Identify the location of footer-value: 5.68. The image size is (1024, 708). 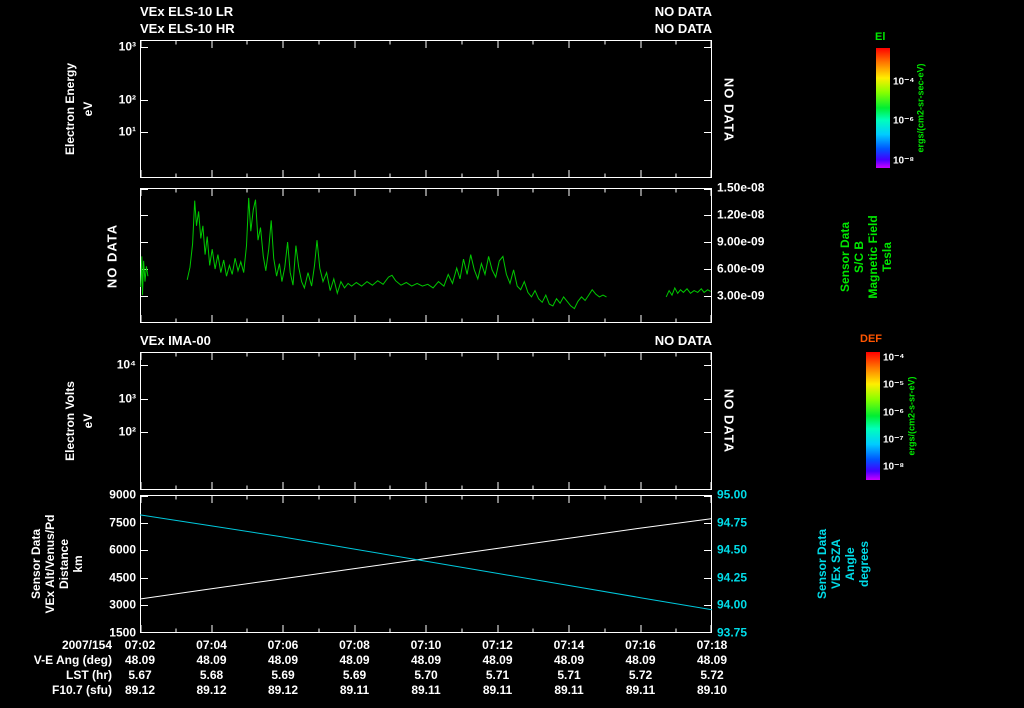
(211, 675).